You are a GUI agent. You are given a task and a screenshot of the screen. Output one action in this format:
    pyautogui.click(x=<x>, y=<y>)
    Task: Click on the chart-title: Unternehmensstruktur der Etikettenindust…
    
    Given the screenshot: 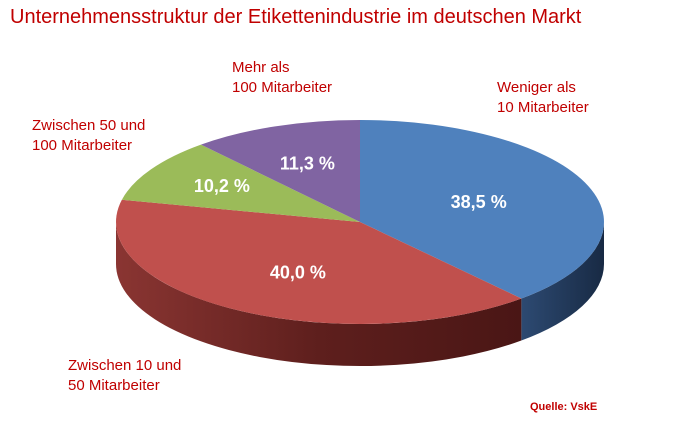 What is the action you would take?
    pyautogui.click(x=296, y=17)
    